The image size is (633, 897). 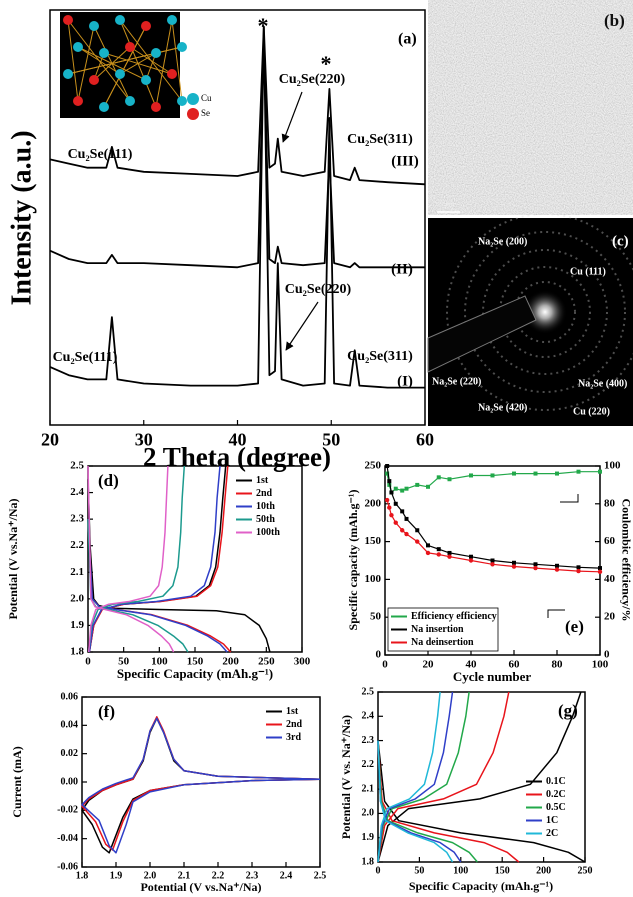 What do you see at coordinates (558, 664) in the screenshot?
I see `x-tick-label: 80` at bounding box center [558, 664].